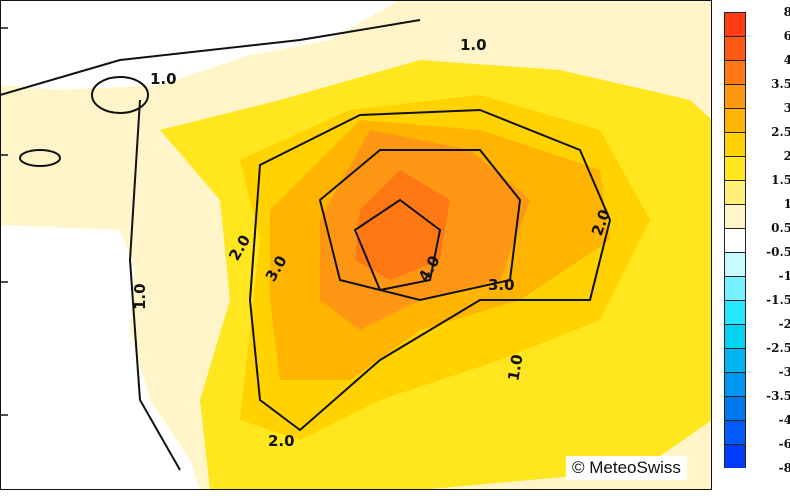 The height and width of the screenshot is (496, 790). I want to click on copyright-label: © MeteoSwiss, so click(626, 468).